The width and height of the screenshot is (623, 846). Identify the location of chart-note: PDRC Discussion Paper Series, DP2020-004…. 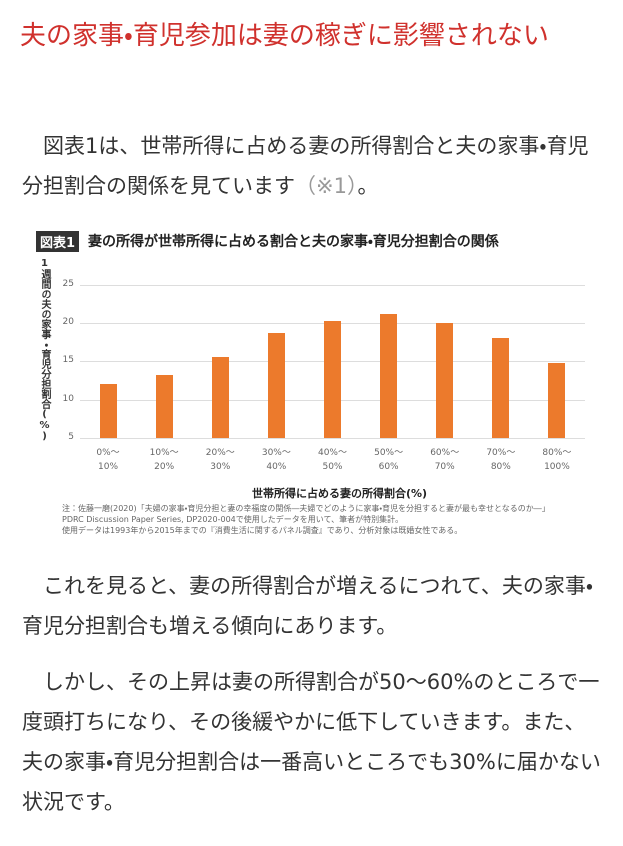
(233, 519).